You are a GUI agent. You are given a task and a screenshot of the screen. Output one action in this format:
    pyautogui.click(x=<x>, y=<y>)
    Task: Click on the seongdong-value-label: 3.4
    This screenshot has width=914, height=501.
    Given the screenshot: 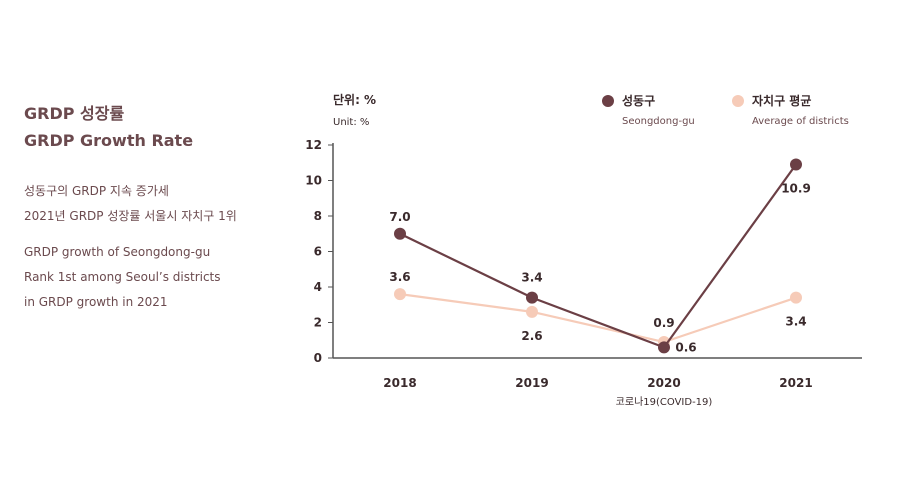 What is the action you would take?
    pyautogui.click(x=531, y=278)
    